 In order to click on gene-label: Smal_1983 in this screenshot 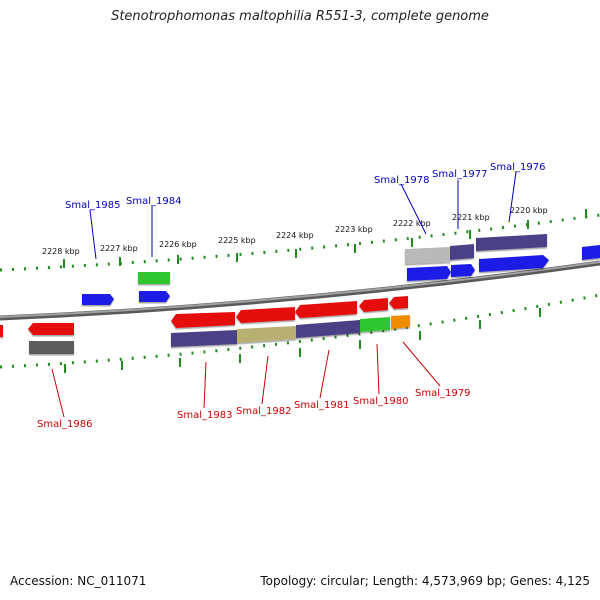, I will do `click(204, 415)`.